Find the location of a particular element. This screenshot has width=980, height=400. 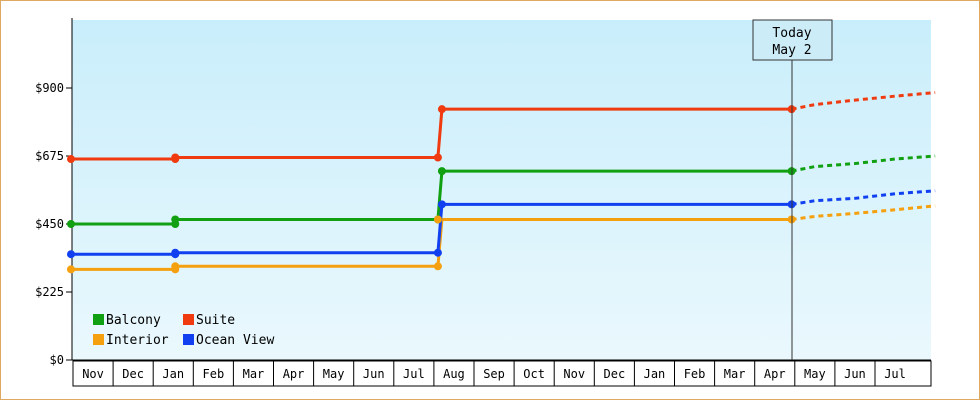

today-marker: Today May 2 is located at coordinates (792, 189).